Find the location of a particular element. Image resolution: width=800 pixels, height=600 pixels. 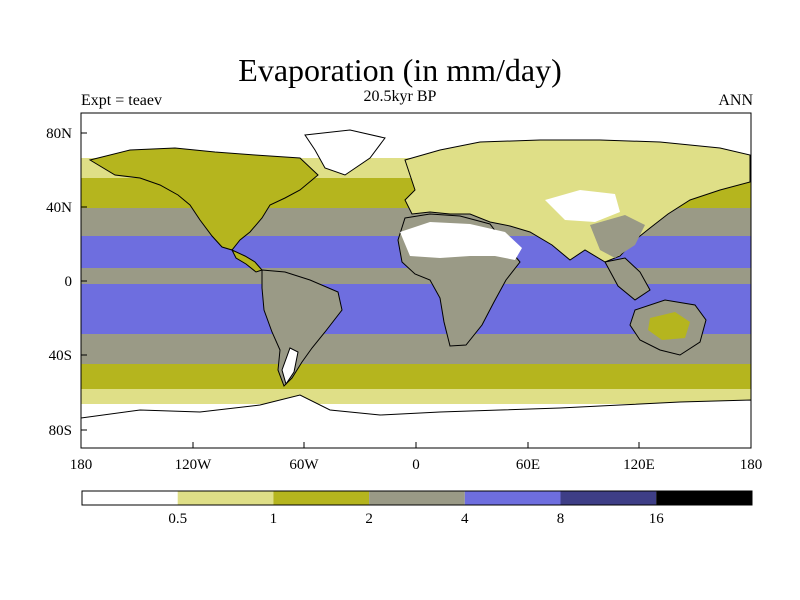

band-south-midlat is located at coordinates (416, 376).